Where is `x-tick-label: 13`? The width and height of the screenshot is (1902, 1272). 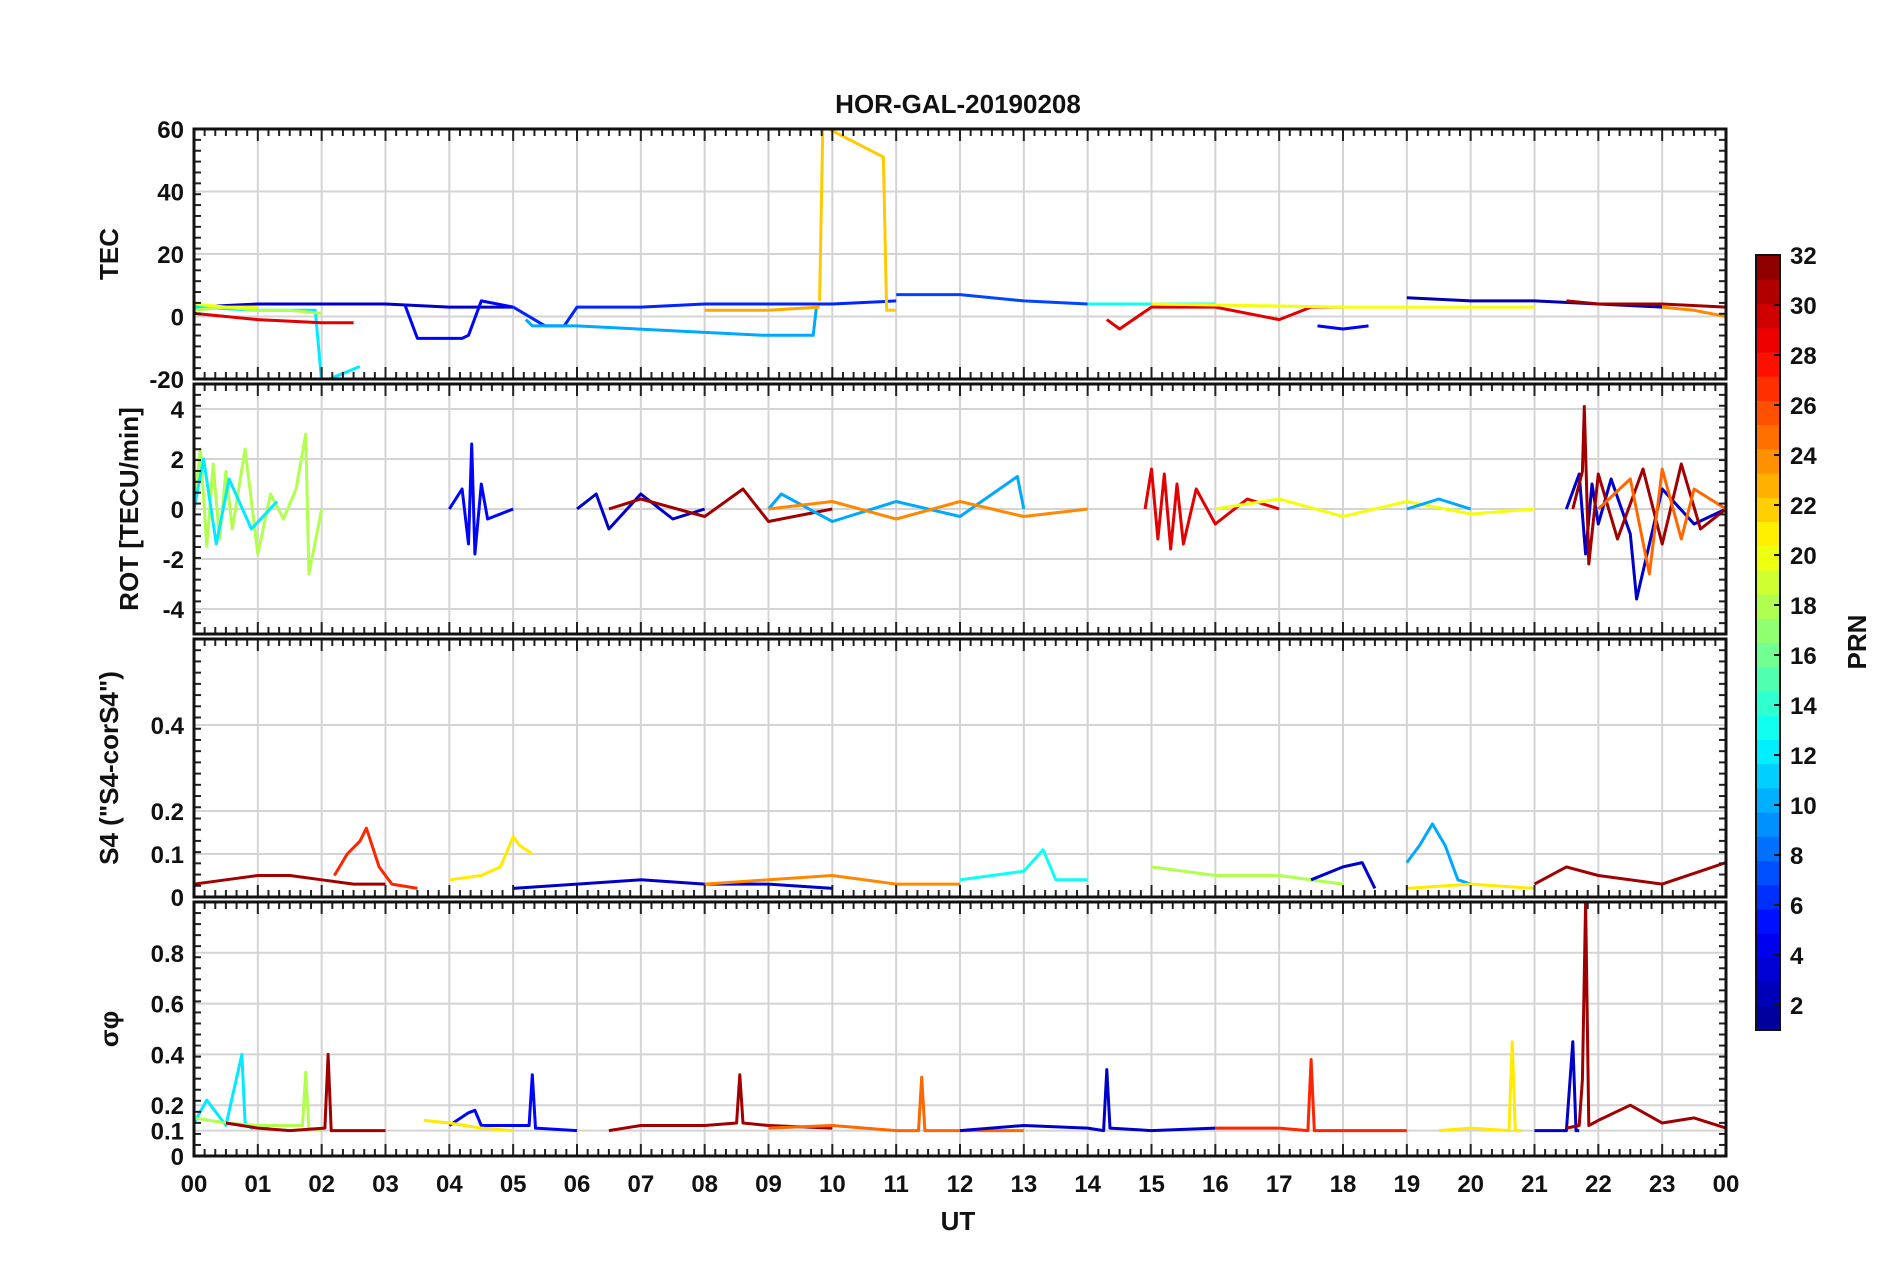
x-tick-label: 13 is located at coordinates (1023, 1184).